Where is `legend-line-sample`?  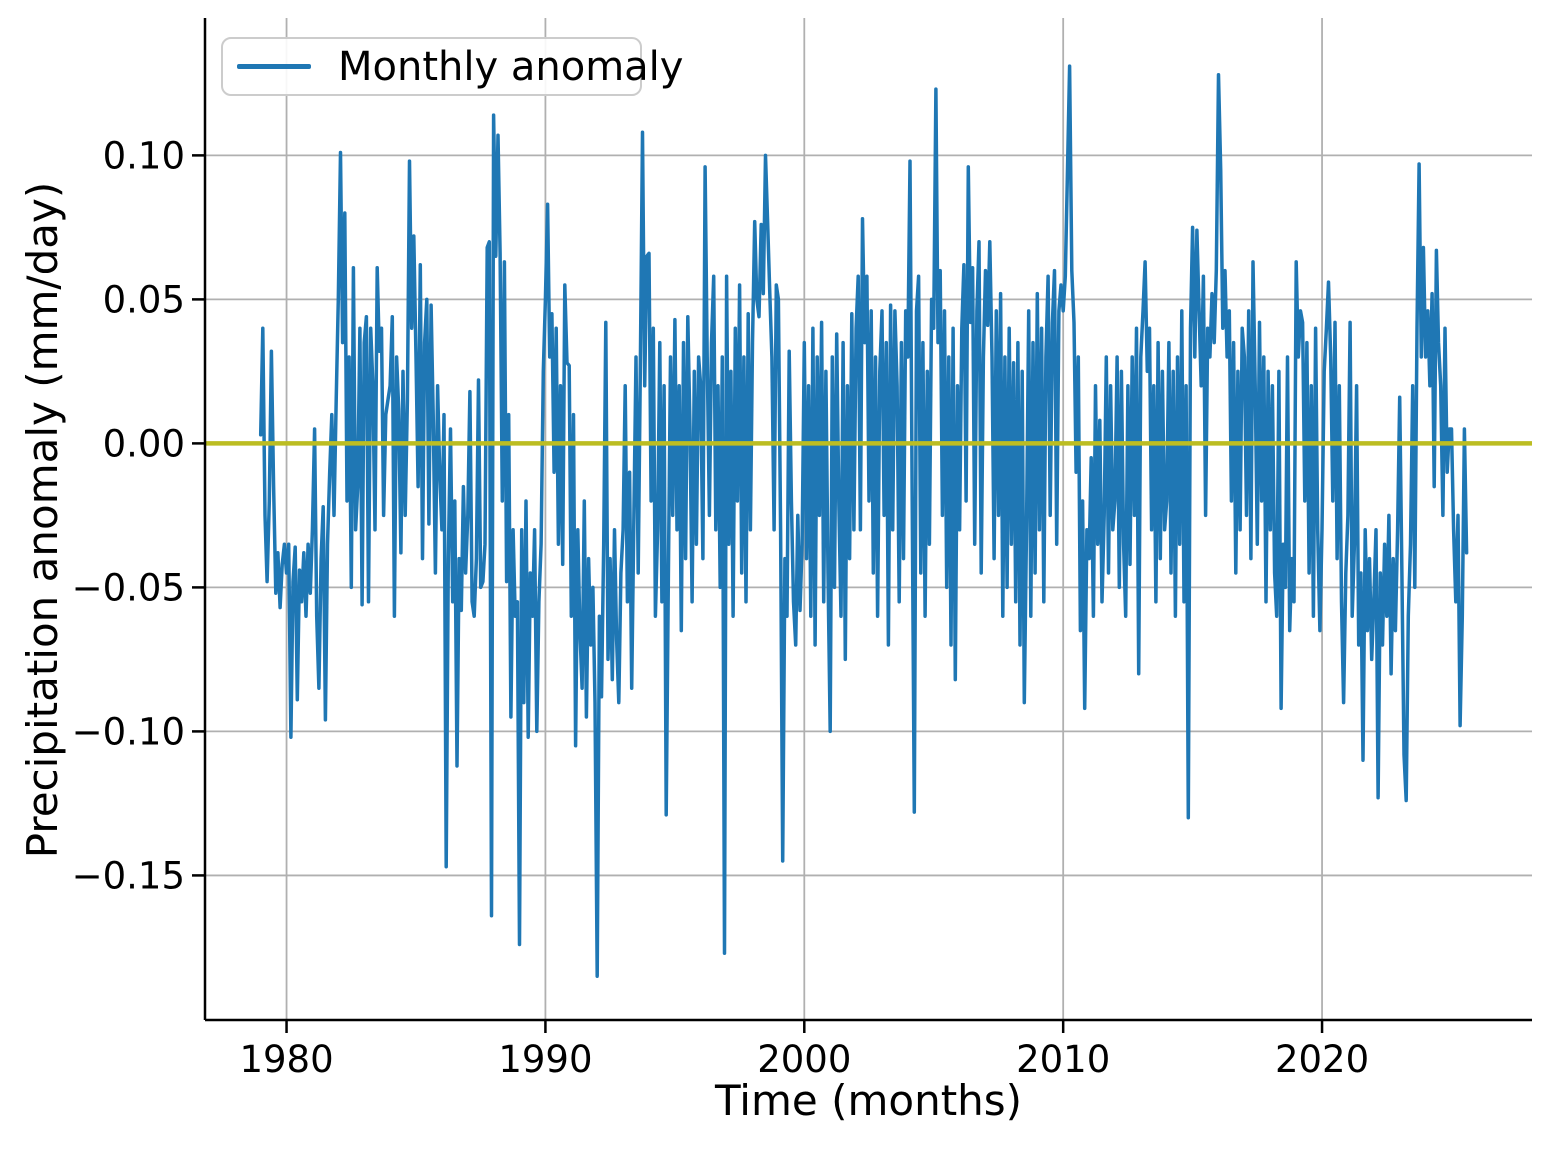 legend-line-sample is located at coordinates (274, 66).